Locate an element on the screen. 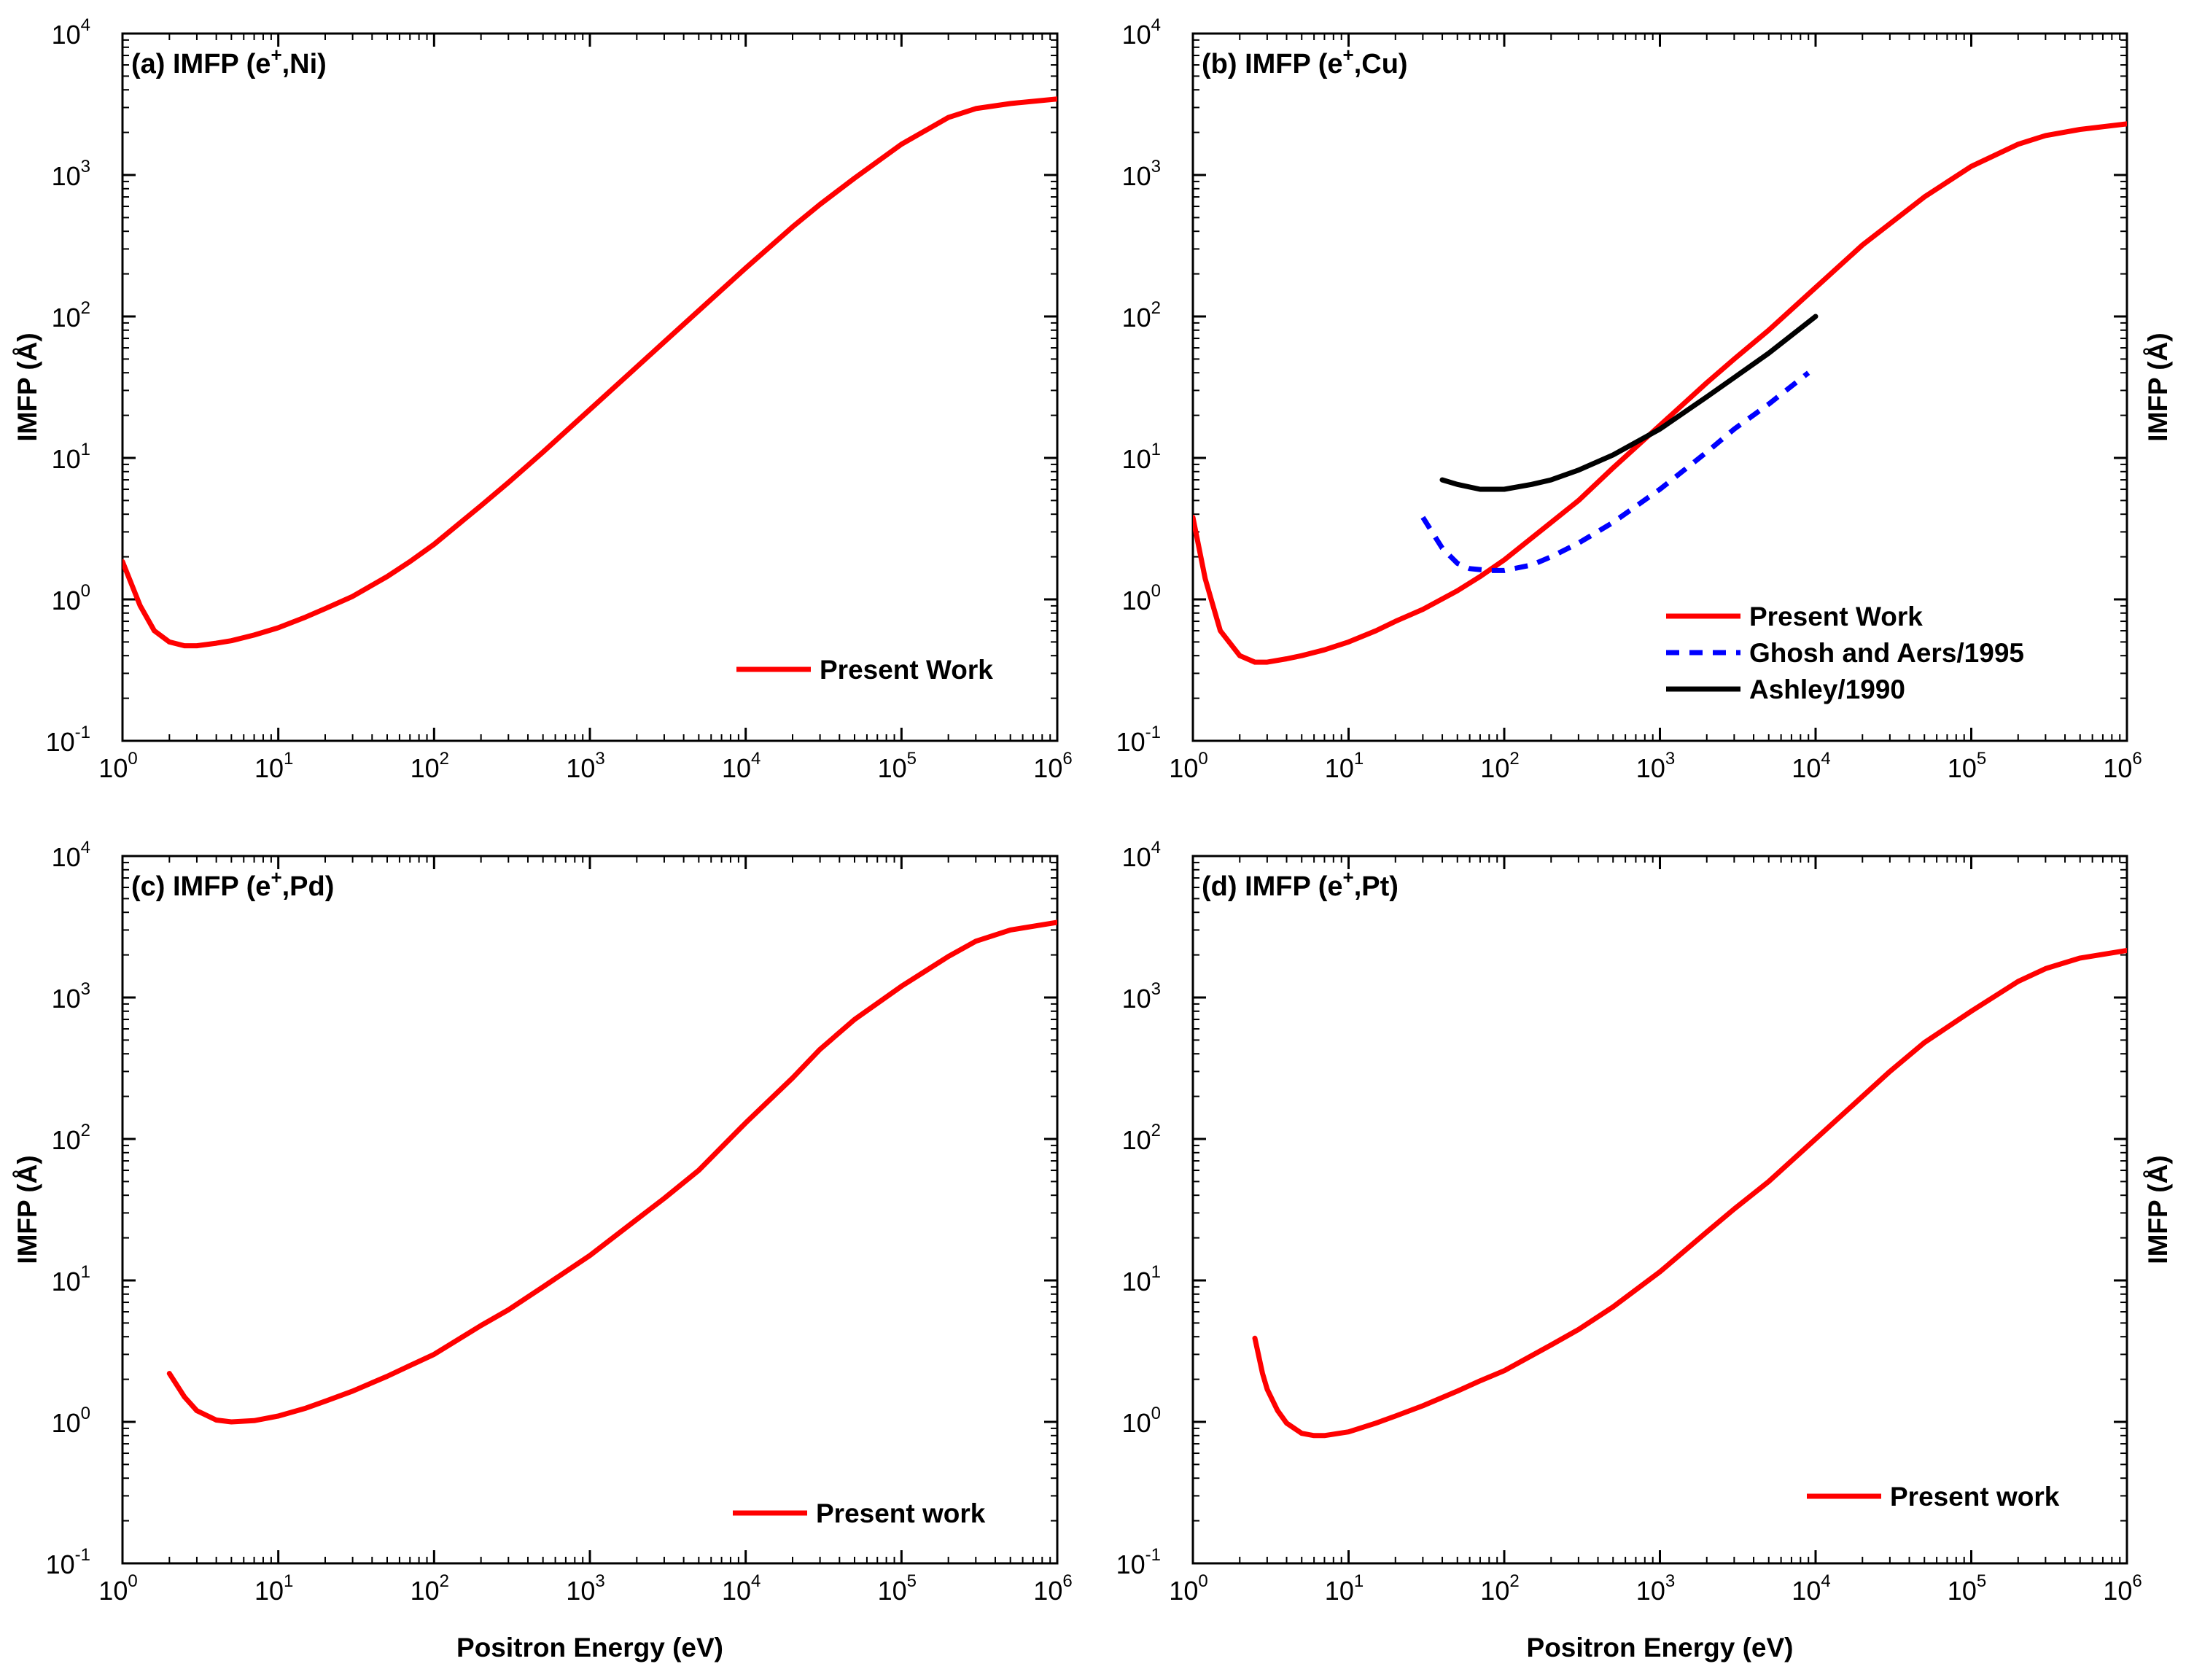 The height and width of the screenshot is (1680, 2186). panel-title-prefix: (c) IMFP (e is located at coordinates (201, 886).